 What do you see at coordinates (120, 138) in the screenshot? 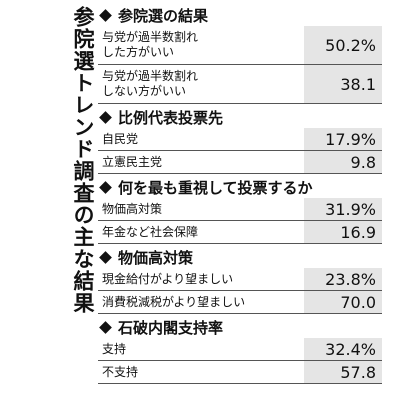
I see `row-label: 自民党` at bounding box center [120, 138].